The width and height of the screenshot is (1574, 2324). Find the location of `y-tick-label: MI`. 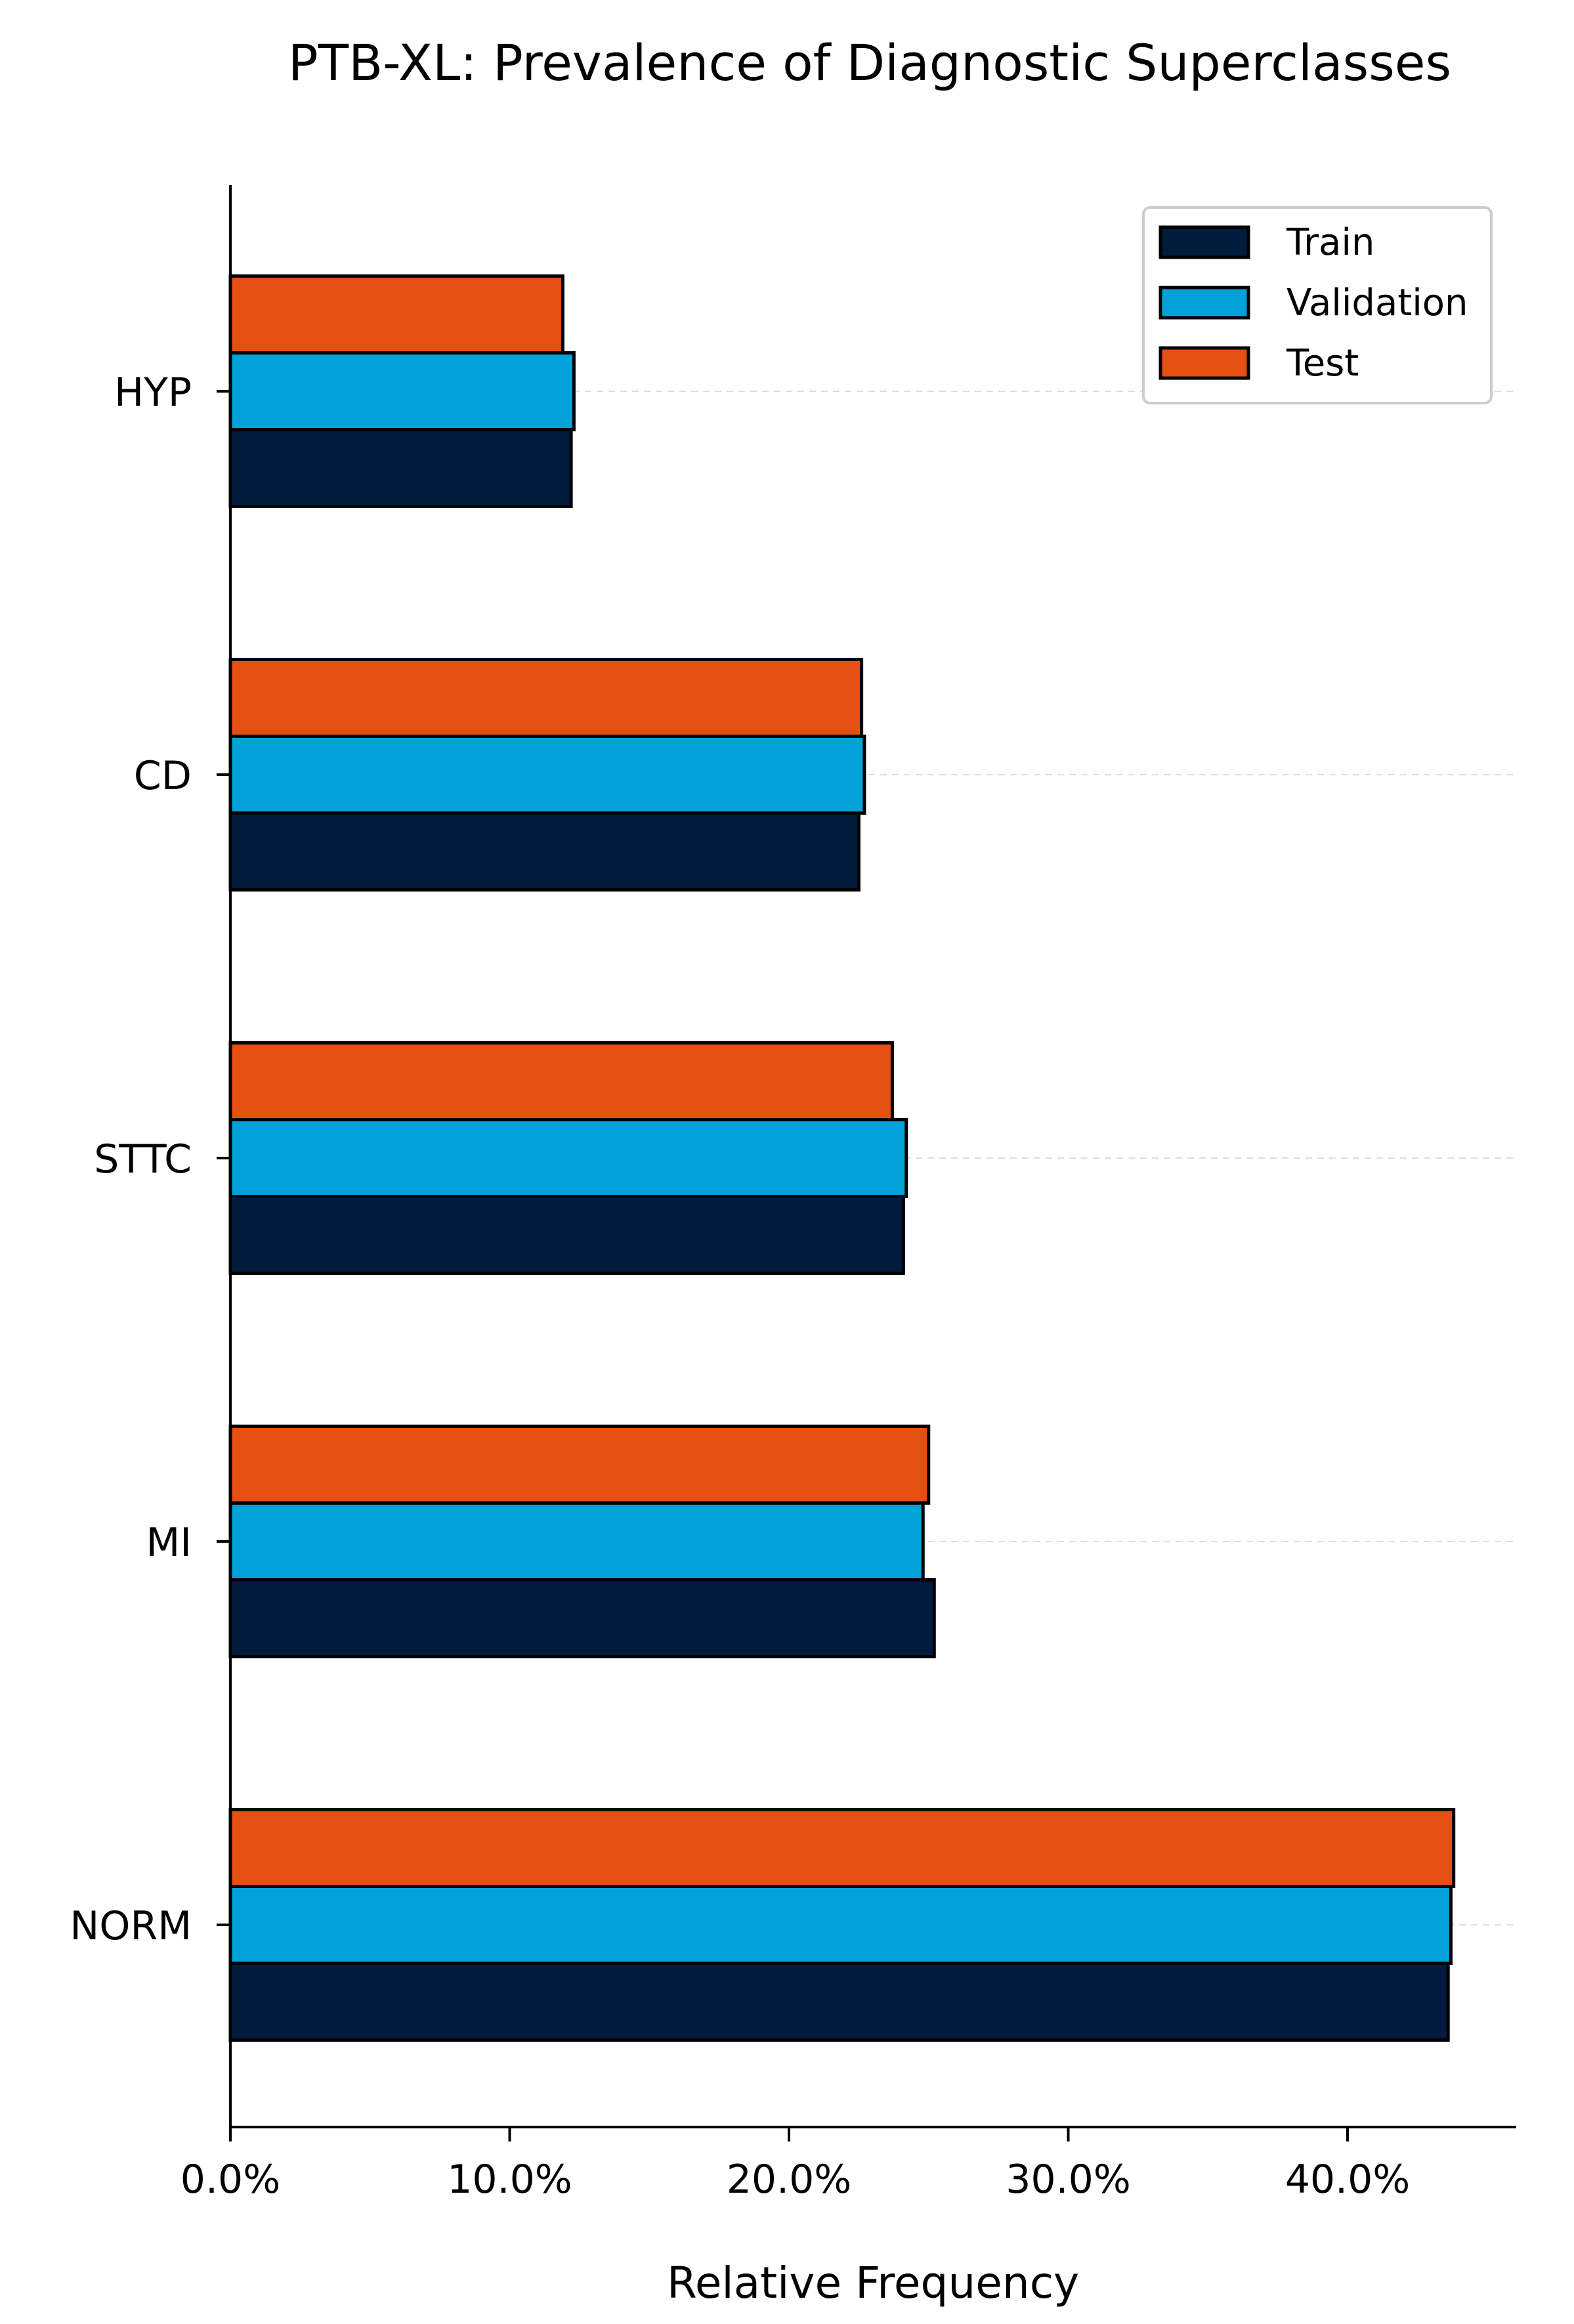

y-tick-label: MI is located at coordinates (169, 1543).